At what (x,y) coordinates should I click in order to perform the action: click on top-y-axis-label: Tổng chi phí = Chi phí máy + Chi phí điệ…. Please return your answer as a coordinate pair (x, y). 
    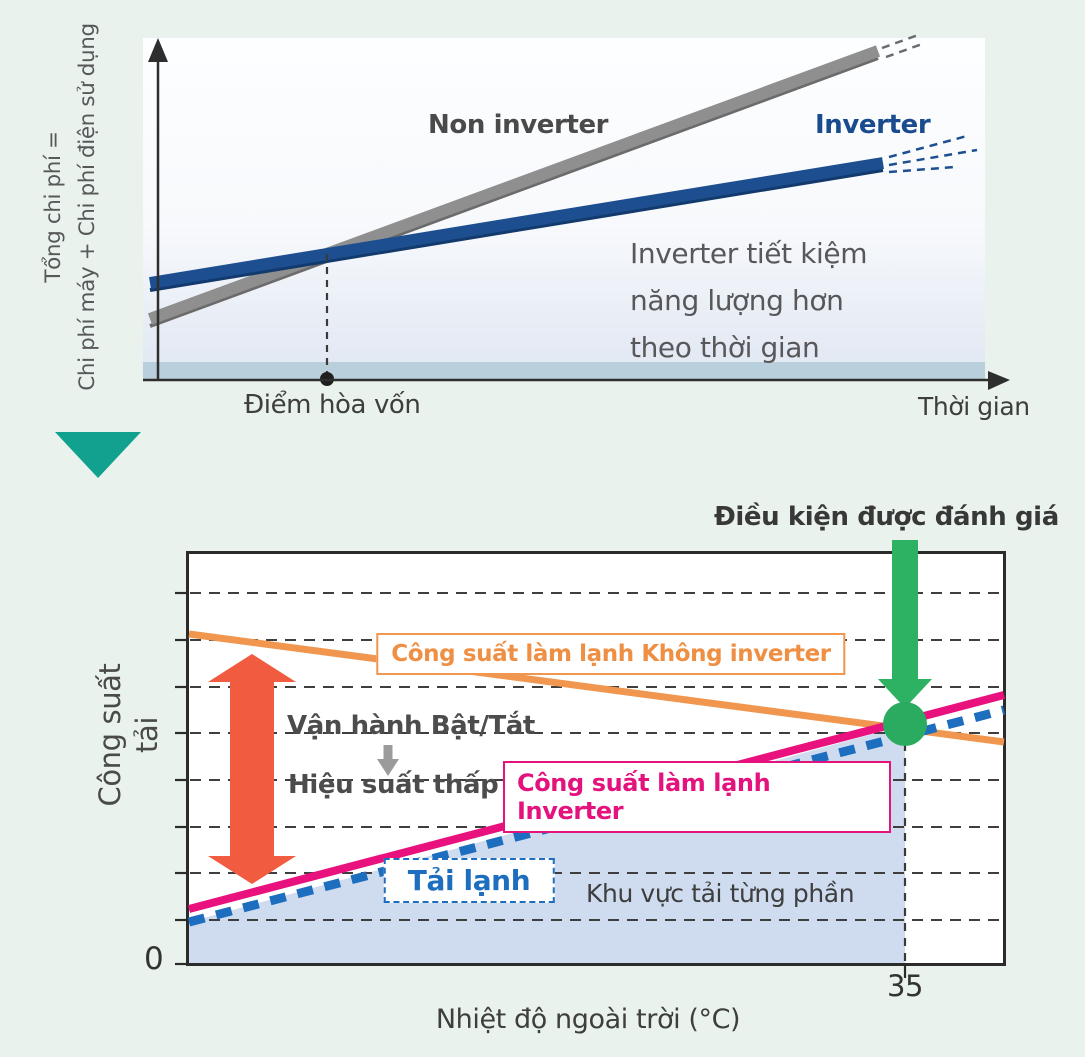
    Looking at the image, I should click on (70, 207).